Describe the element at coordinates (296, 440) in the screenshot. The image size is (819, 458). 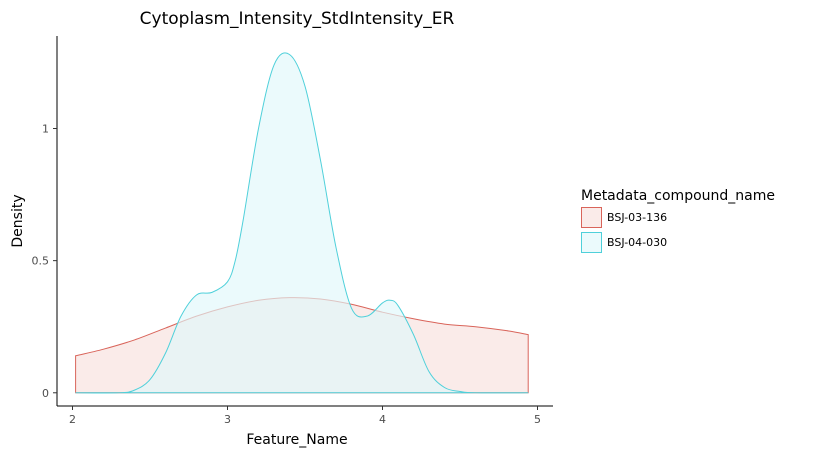
I see `x-axis-title: Feature_Name` at that location.